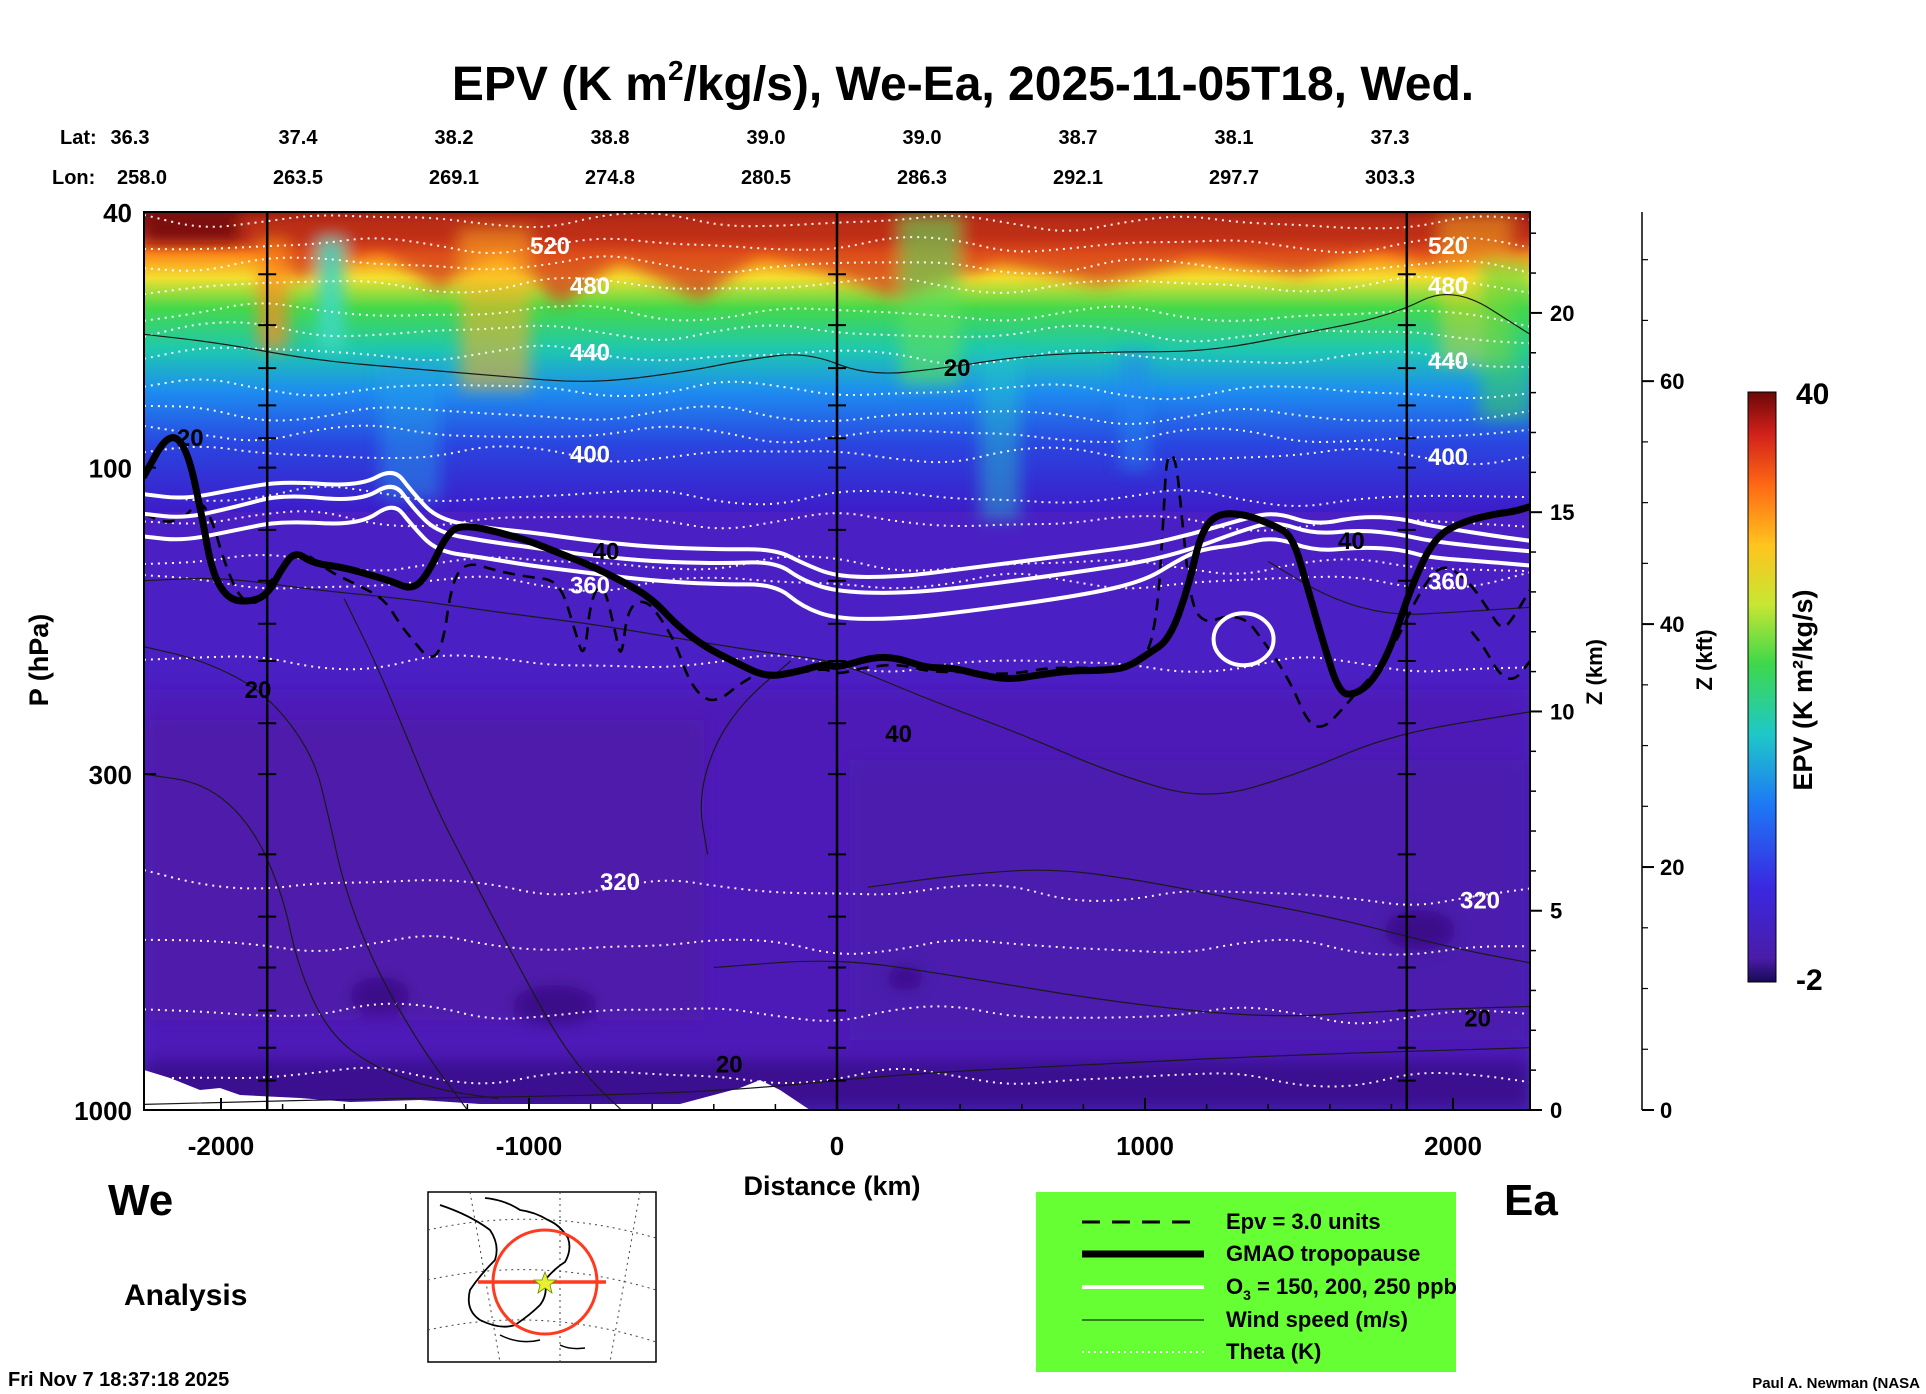 The width and height of the screenshot is (1926, 1394). I want to click on theta-label: 400, so click(1448, 457).